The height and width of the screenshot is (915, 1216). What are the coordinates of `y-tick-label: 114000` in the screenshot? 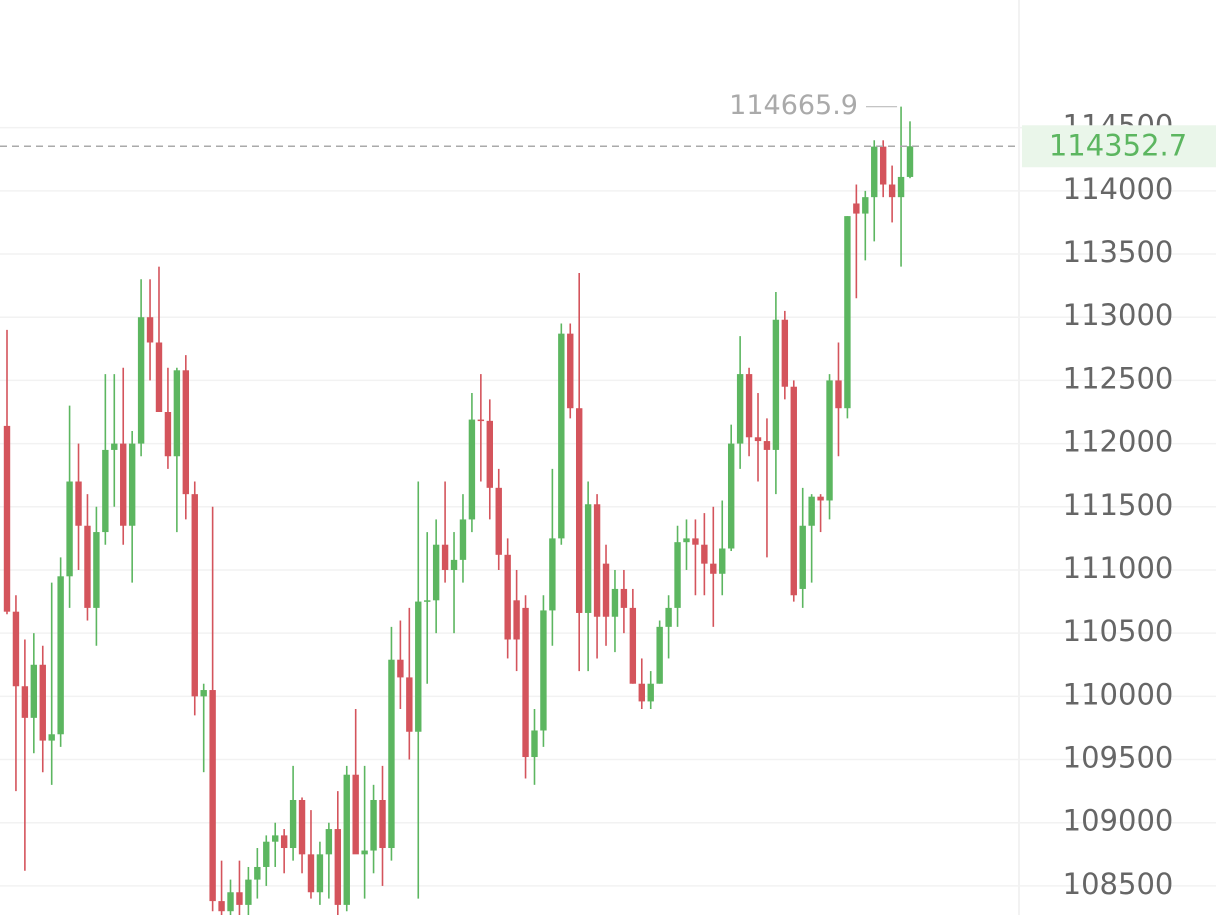 It's located at (1118, 189).